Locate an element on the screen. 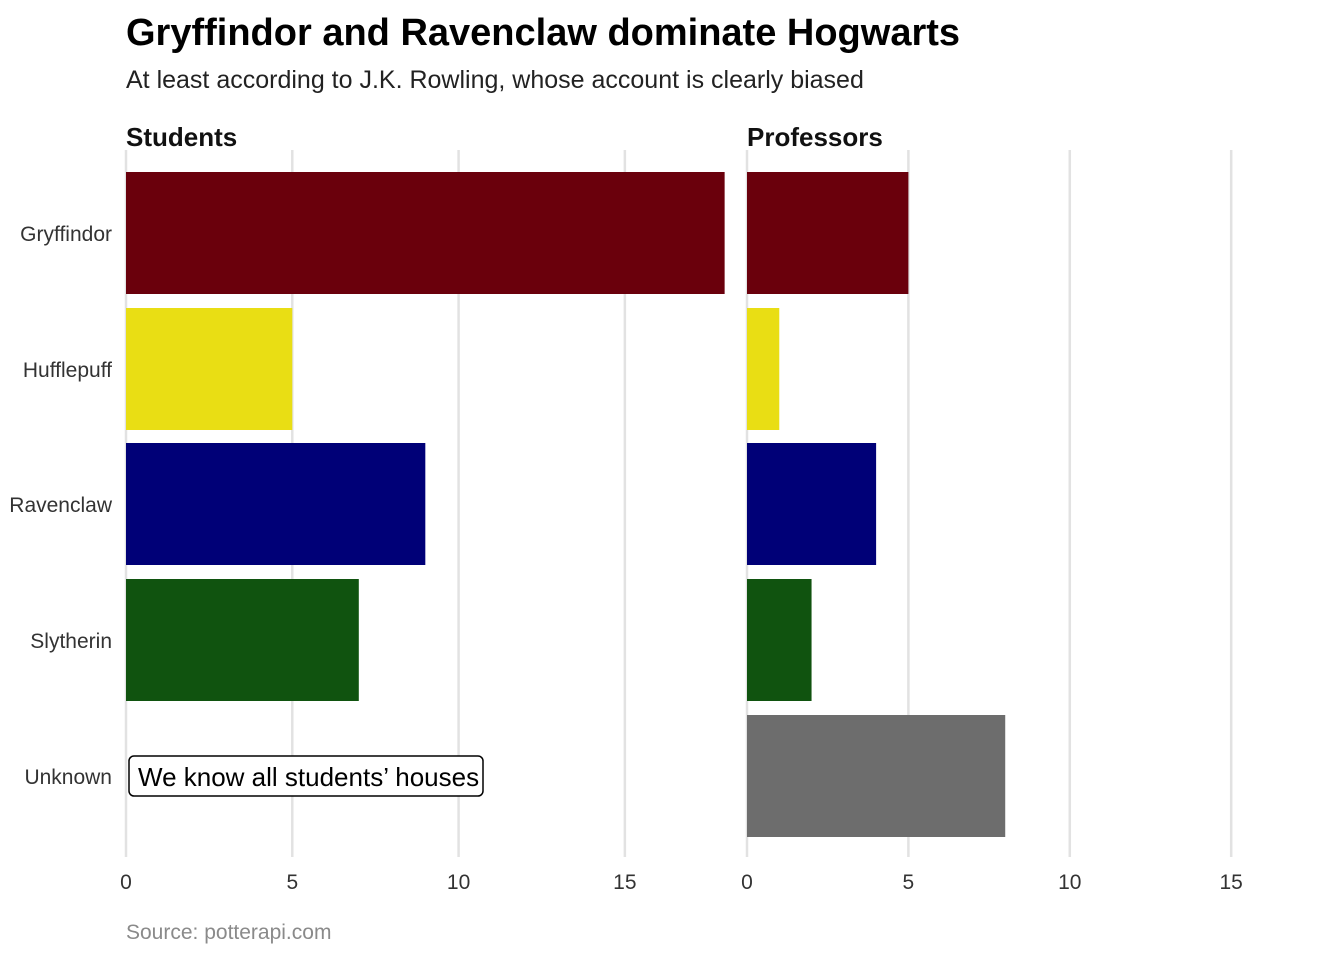  bar-unknown is located at coordinates (876, 776).